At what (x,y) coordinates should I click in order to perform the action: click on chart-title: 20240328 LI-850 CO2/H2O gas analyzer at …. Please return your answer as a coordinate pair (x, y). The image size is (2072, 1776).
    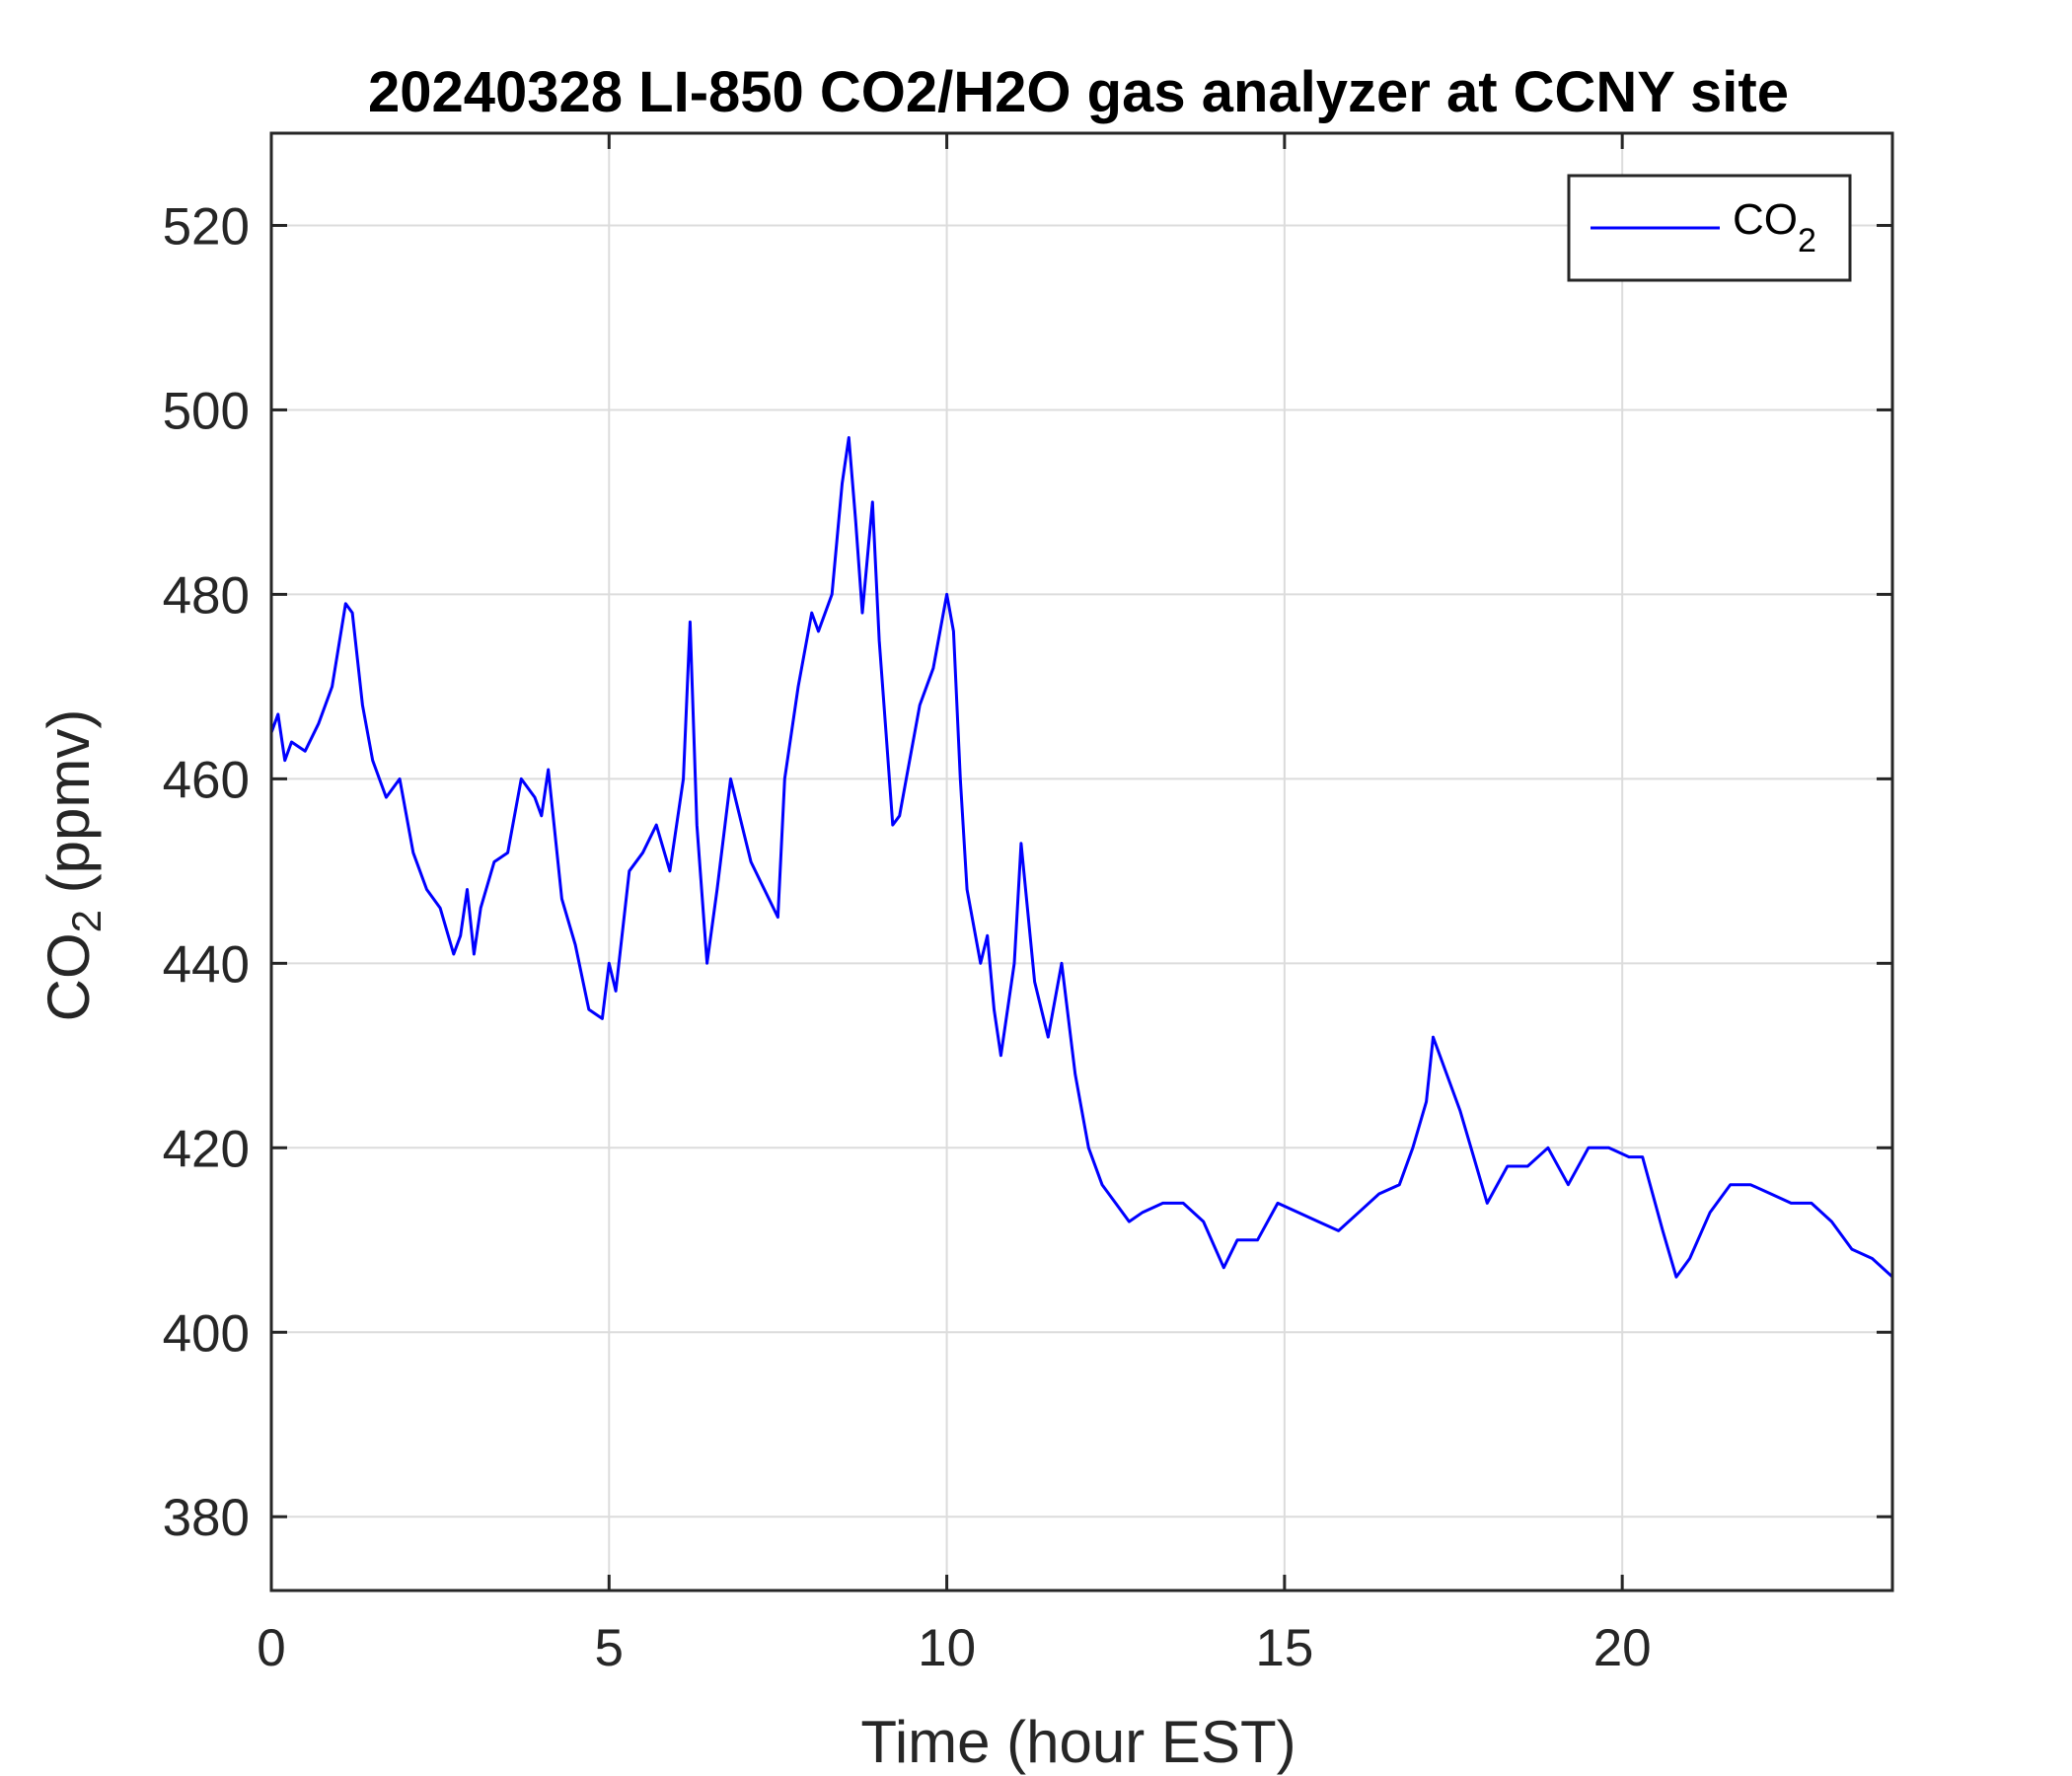
    Looking at the image, I should click on (1078, 92).